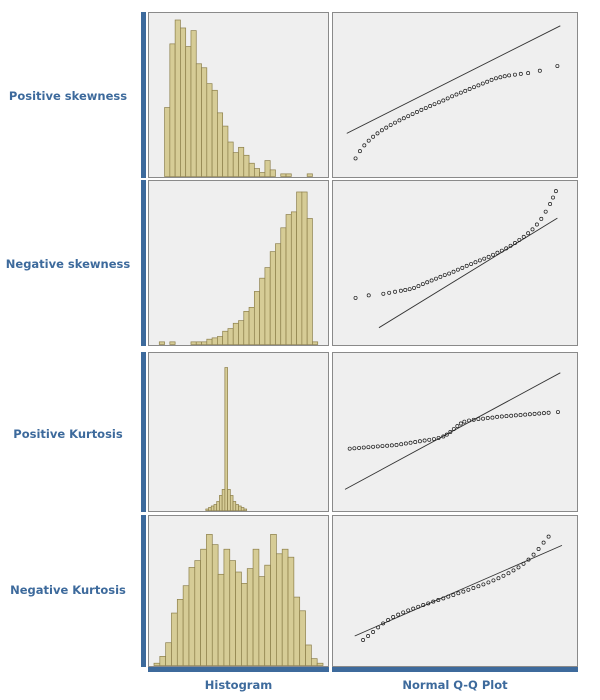  What do you see at coordinates (238, 669) in the screenshot?
I see `column-accent-bar-histogram` at bounding box center [238, 669].